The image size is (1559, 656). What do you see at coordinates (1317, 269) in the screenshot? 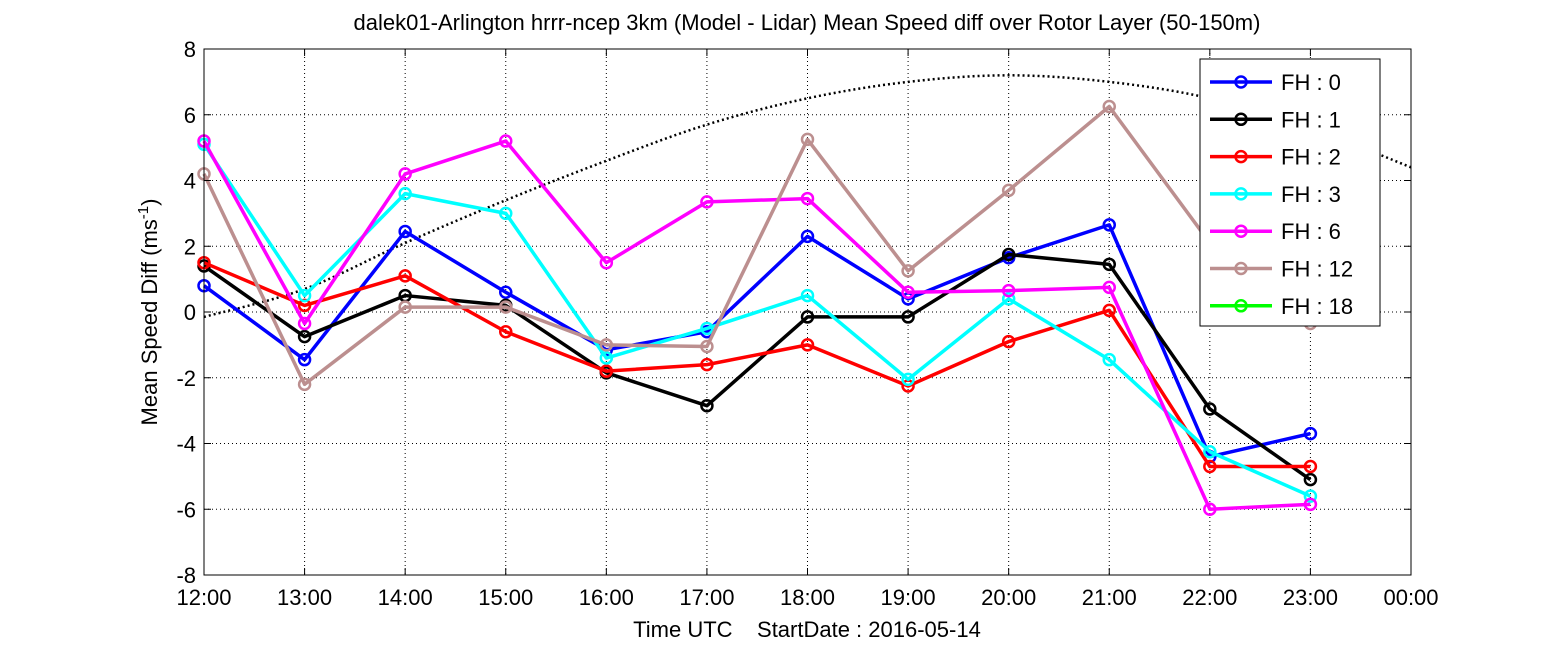
I see `legend-label: FH : 12` at bounding box center [1317, 269].